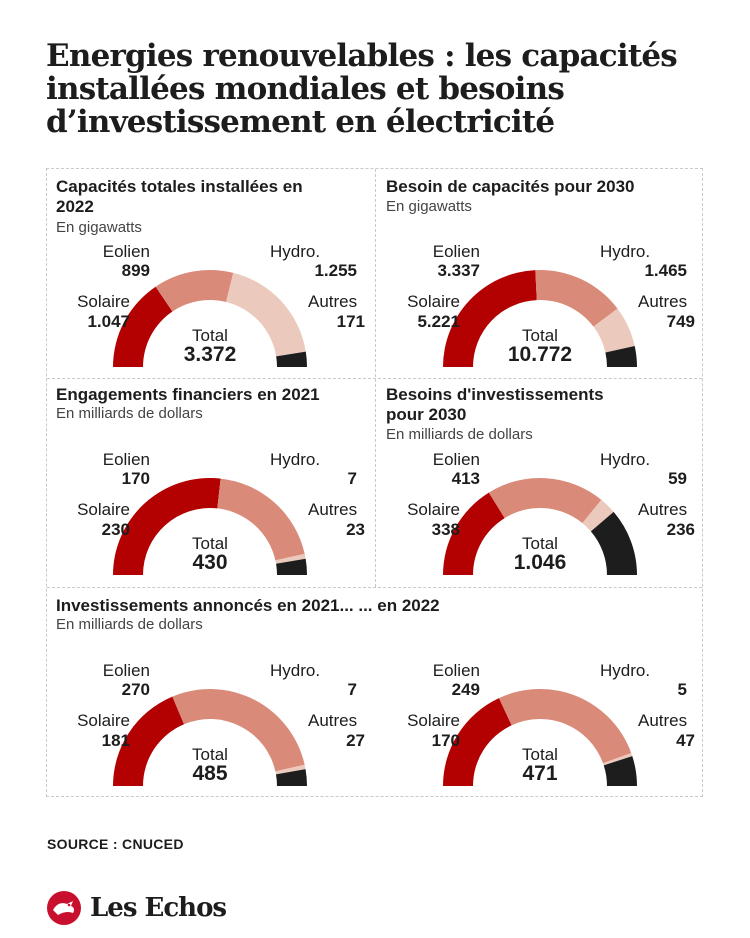 The height and width of the screenshot is (938, 750). Describe the element at coordinates (129, 624) in the screenshot. I see `panel-subtitle-investissements-annonces: En milliards de dollars` at that location.